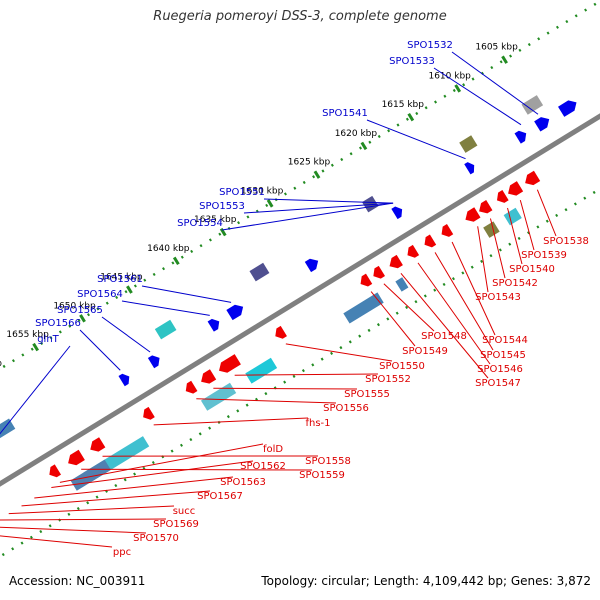 The image size is (600, 600). What do you see at coordinates (165, 329) in the screenshot?
I see `cog-box-5-shape` at bounding box center [165, 329].